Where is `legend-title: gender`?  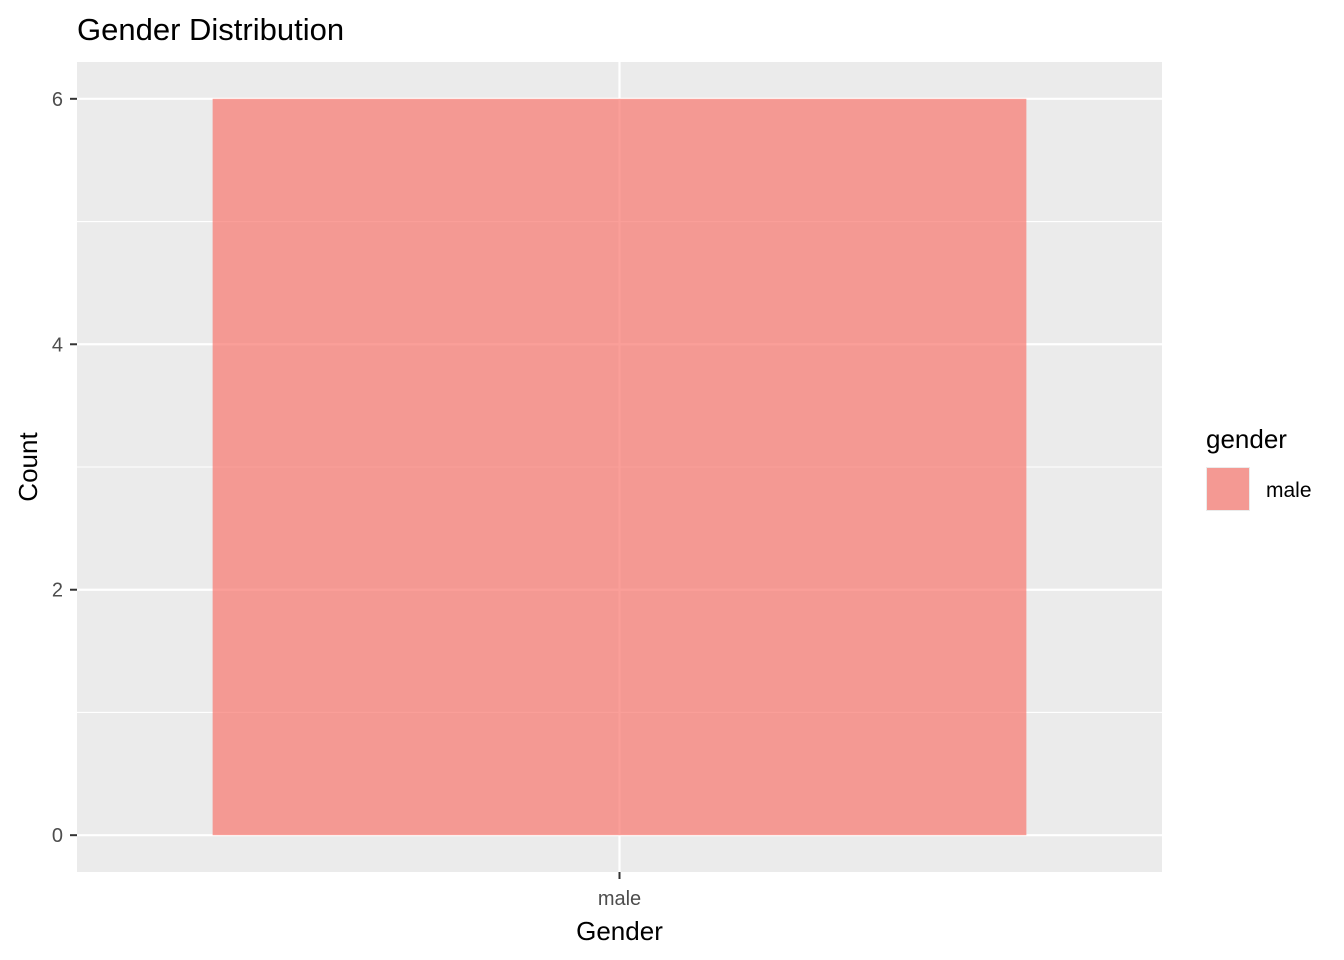 legend-title: gender is located at coordinates (1246, 439).